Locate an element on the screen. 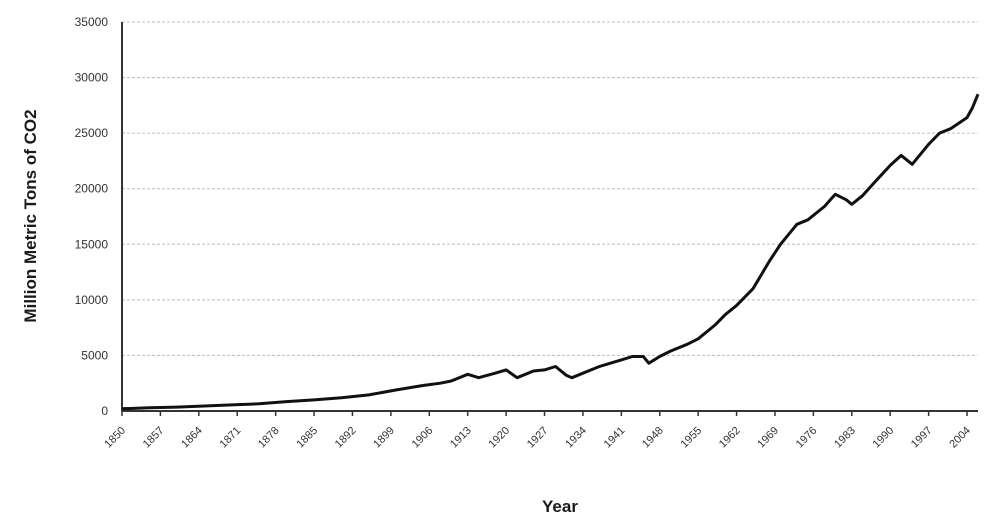  x-tick-label: 1990 is located at coordinates (884, 438).